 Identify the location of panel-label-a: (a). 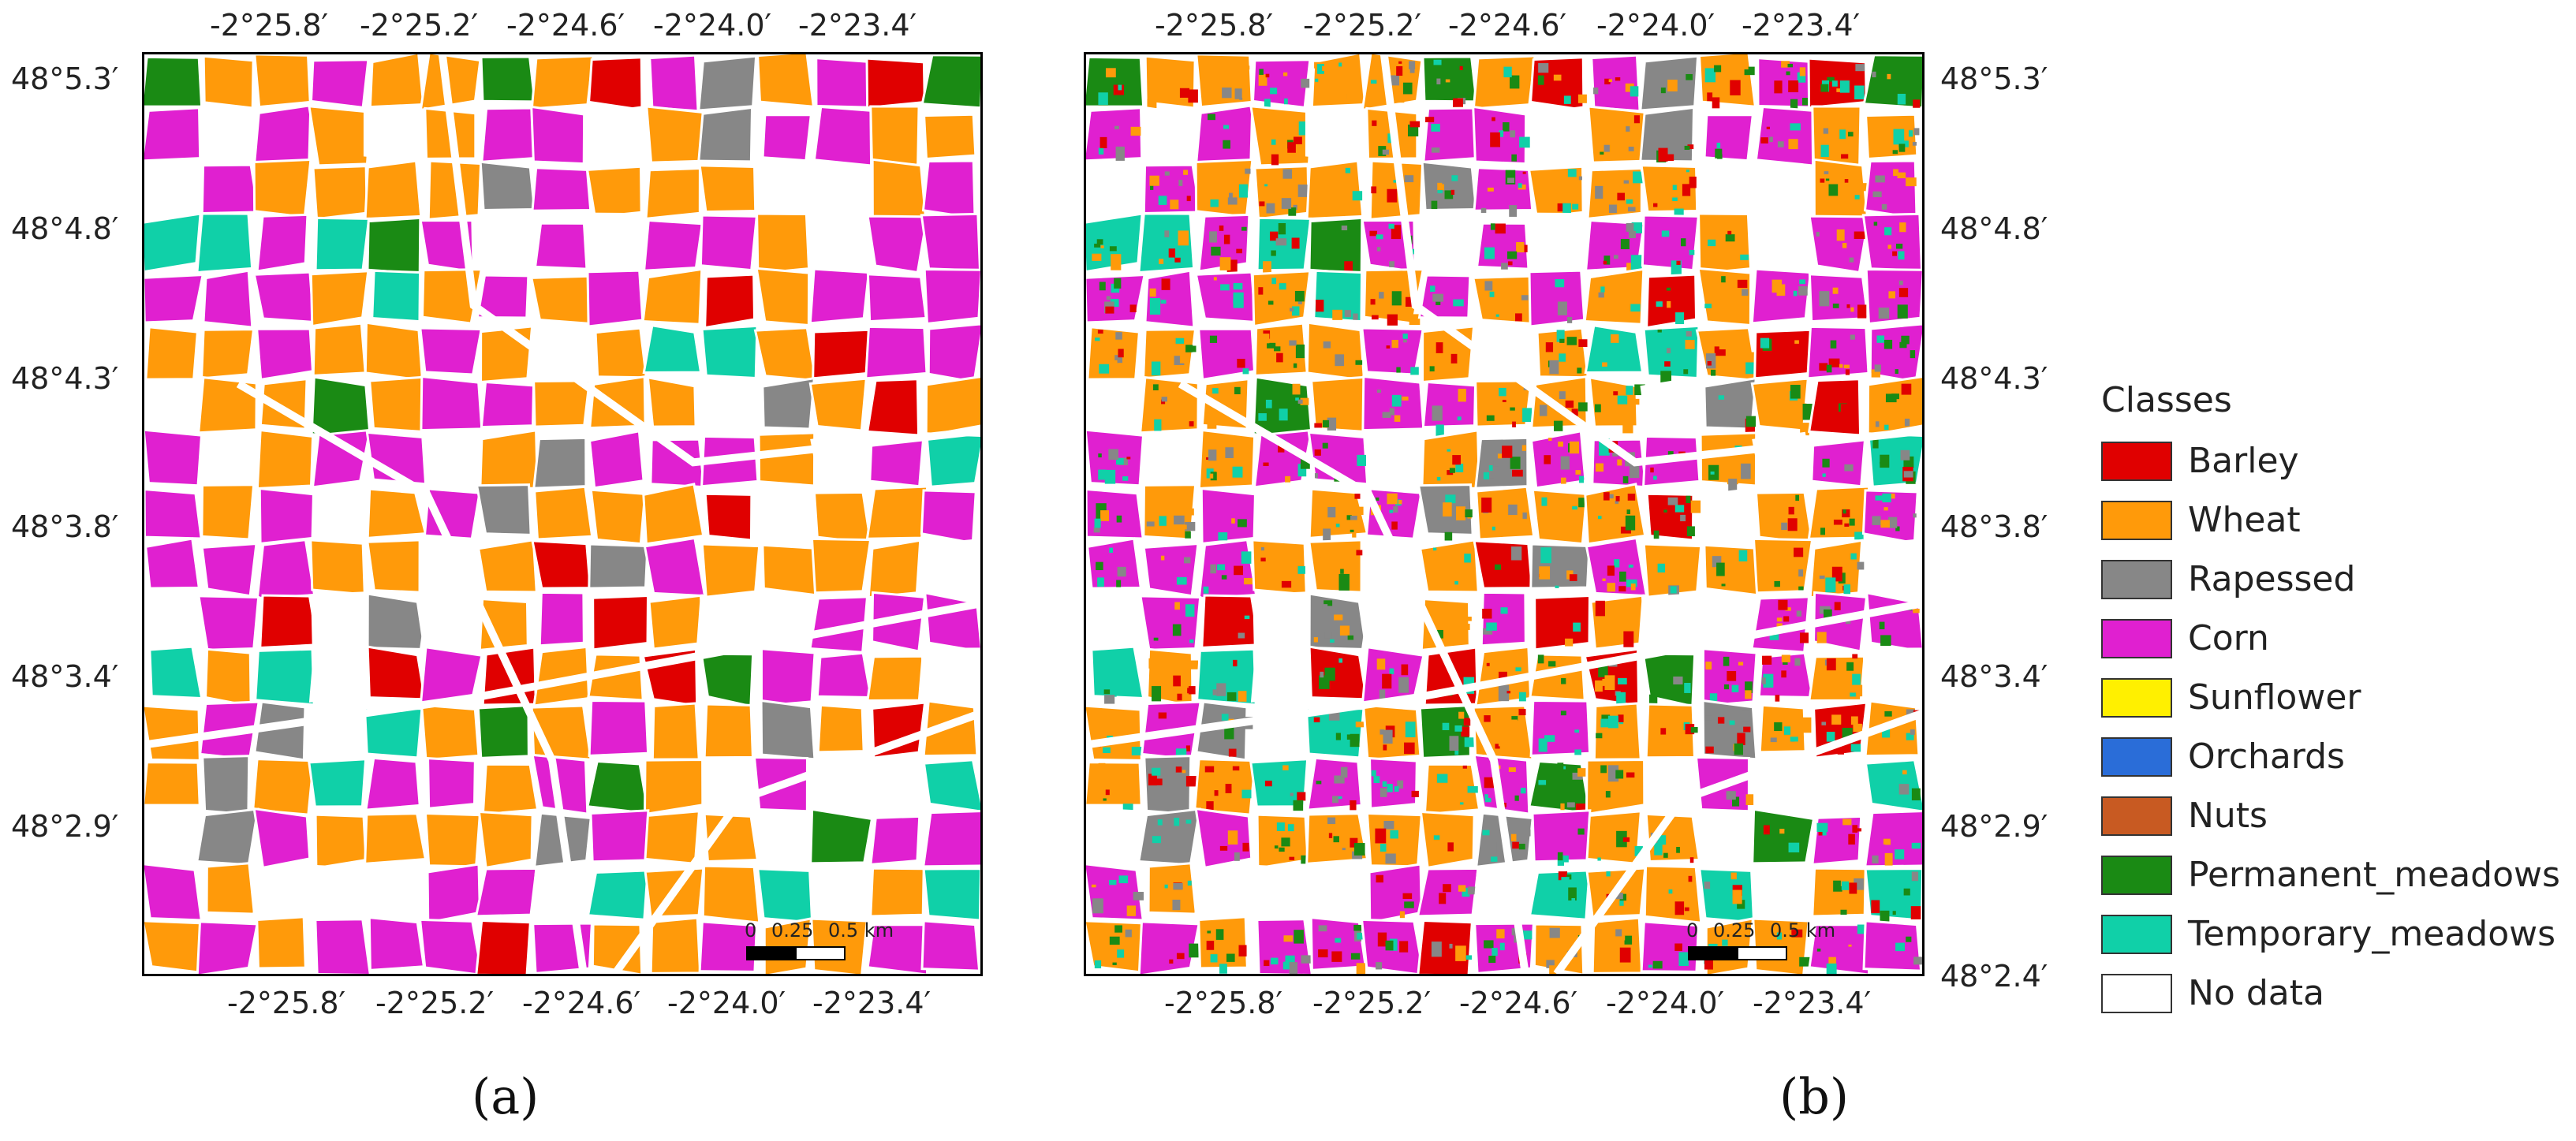
(505, 1096).